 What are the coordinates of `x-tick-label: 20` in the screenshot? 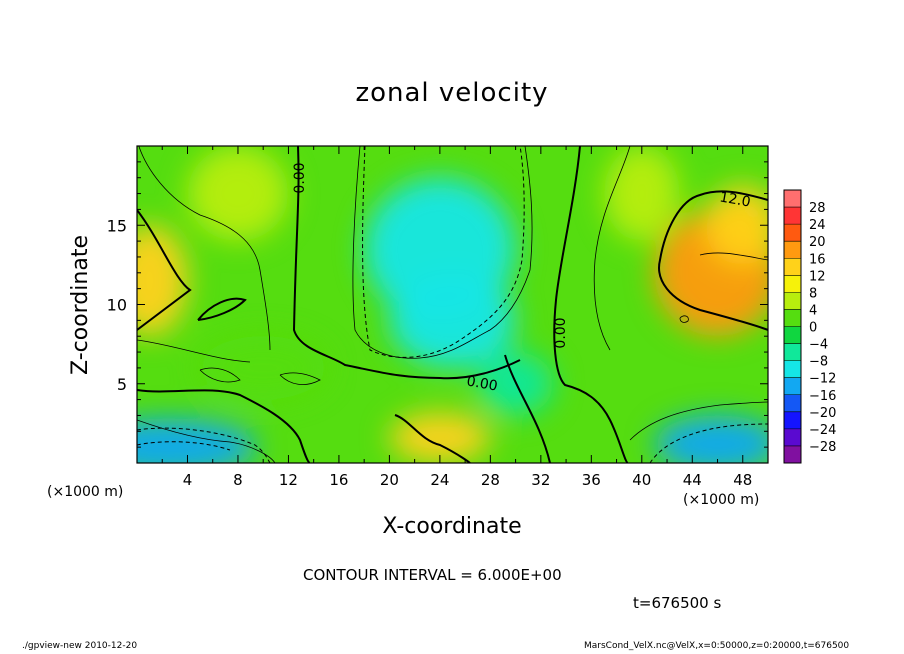 It's located at (389, 480).